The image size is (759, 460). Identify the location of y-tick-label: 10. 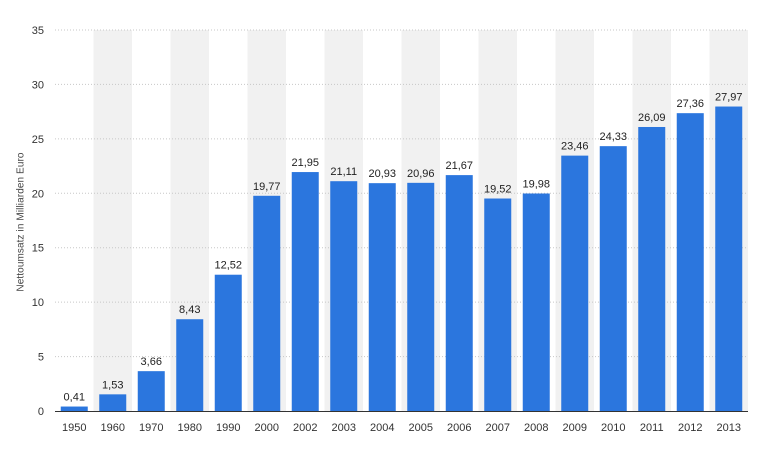
(38, 303).